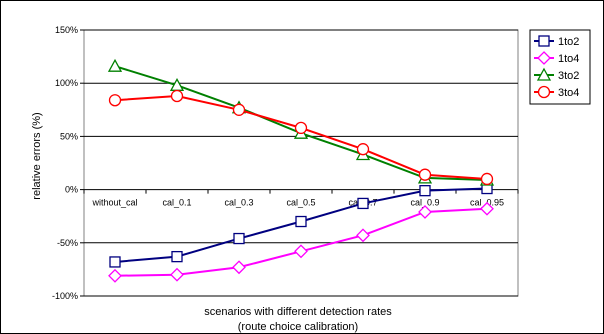 This screenshot has height=334, width=604. What do you see at coordinates (71, 190) in the screenshot?
I see `y-tick-label: 0%` at bounding box center [71, 190].